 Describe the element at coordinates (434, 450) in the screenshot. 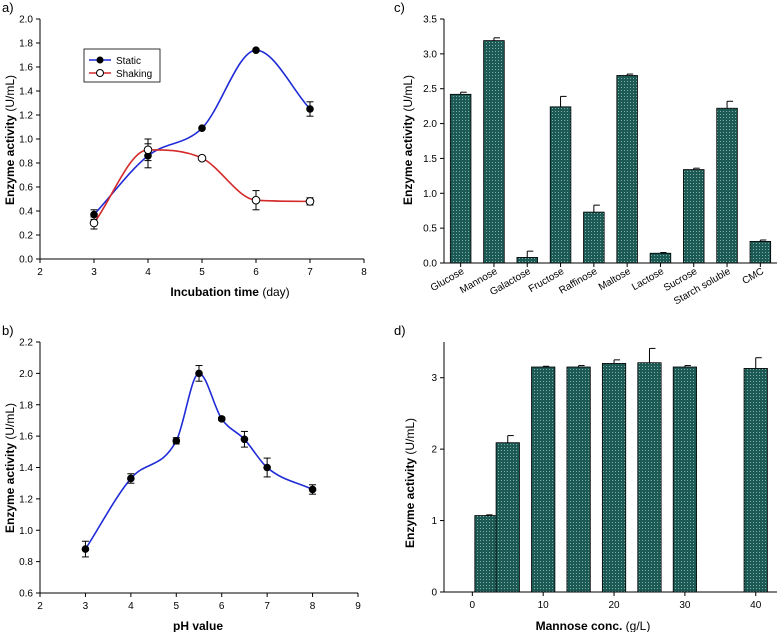

I see `y-tick-label: 2` at that location.